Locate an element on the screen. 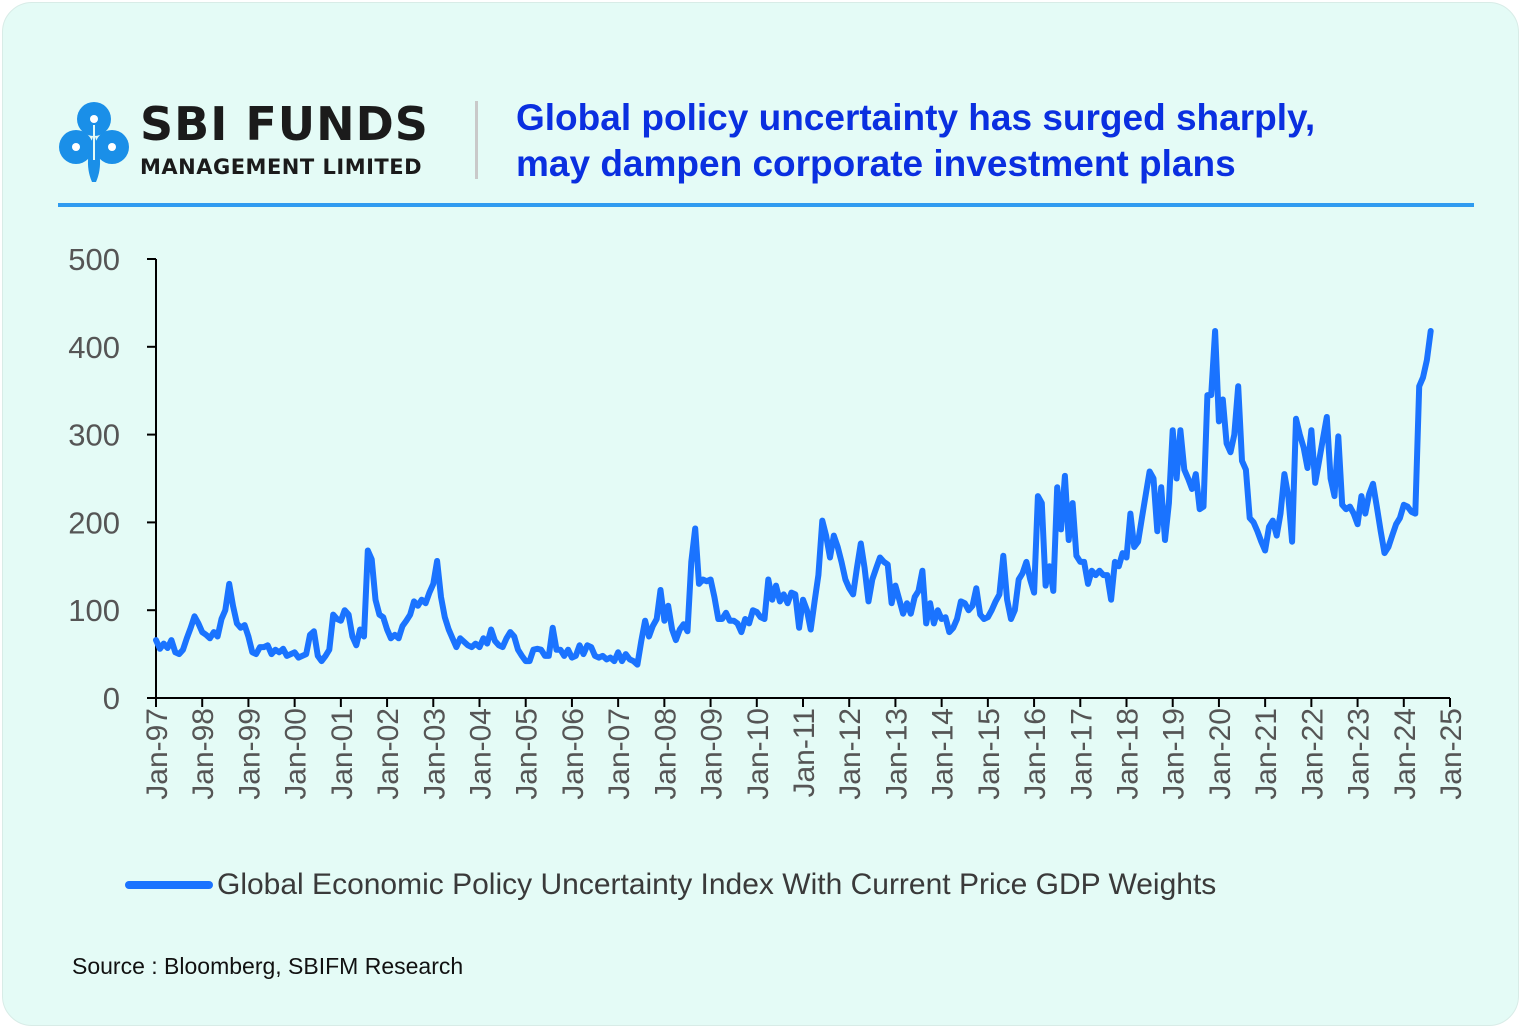 This screenshot has width=1523, height=1030. x-tick-label: Jan-99 is located at coordinates (249, 754).